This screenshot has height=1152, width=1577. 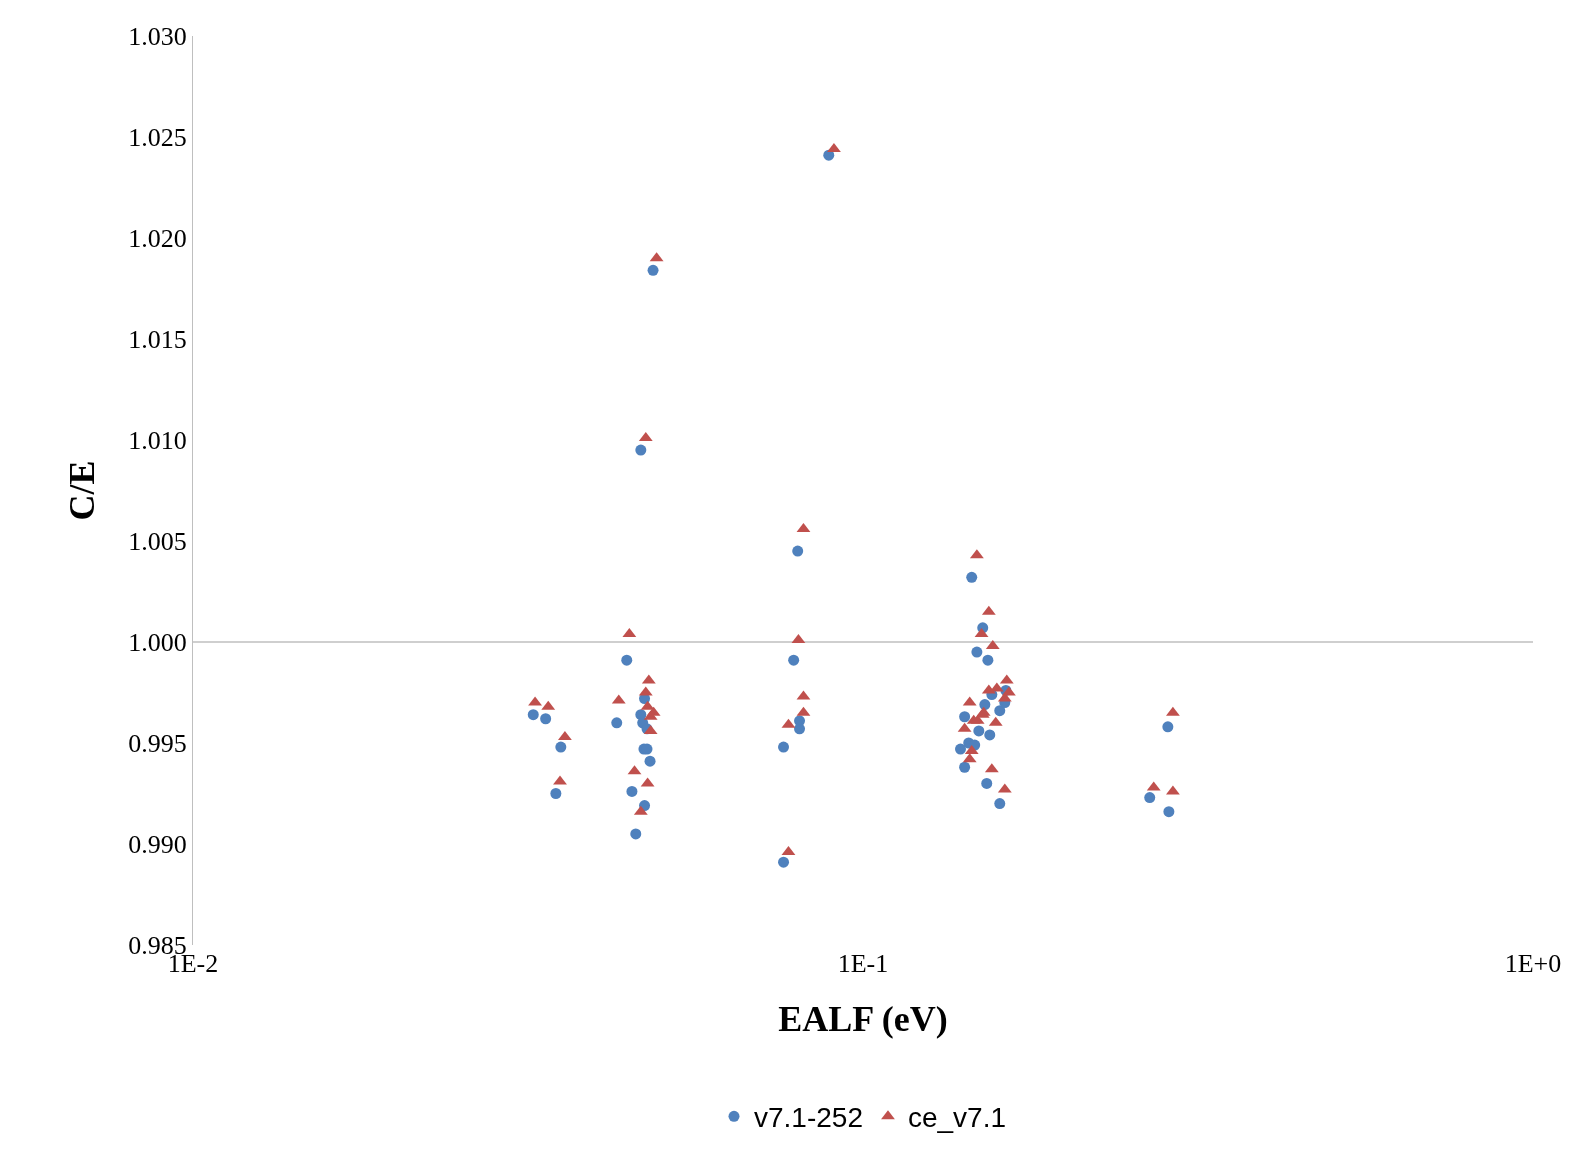 What do you see at coordinates (157, 239) in the screenshot?
I see `y-tick-label: 1.020` at bounding box center [157, 239].